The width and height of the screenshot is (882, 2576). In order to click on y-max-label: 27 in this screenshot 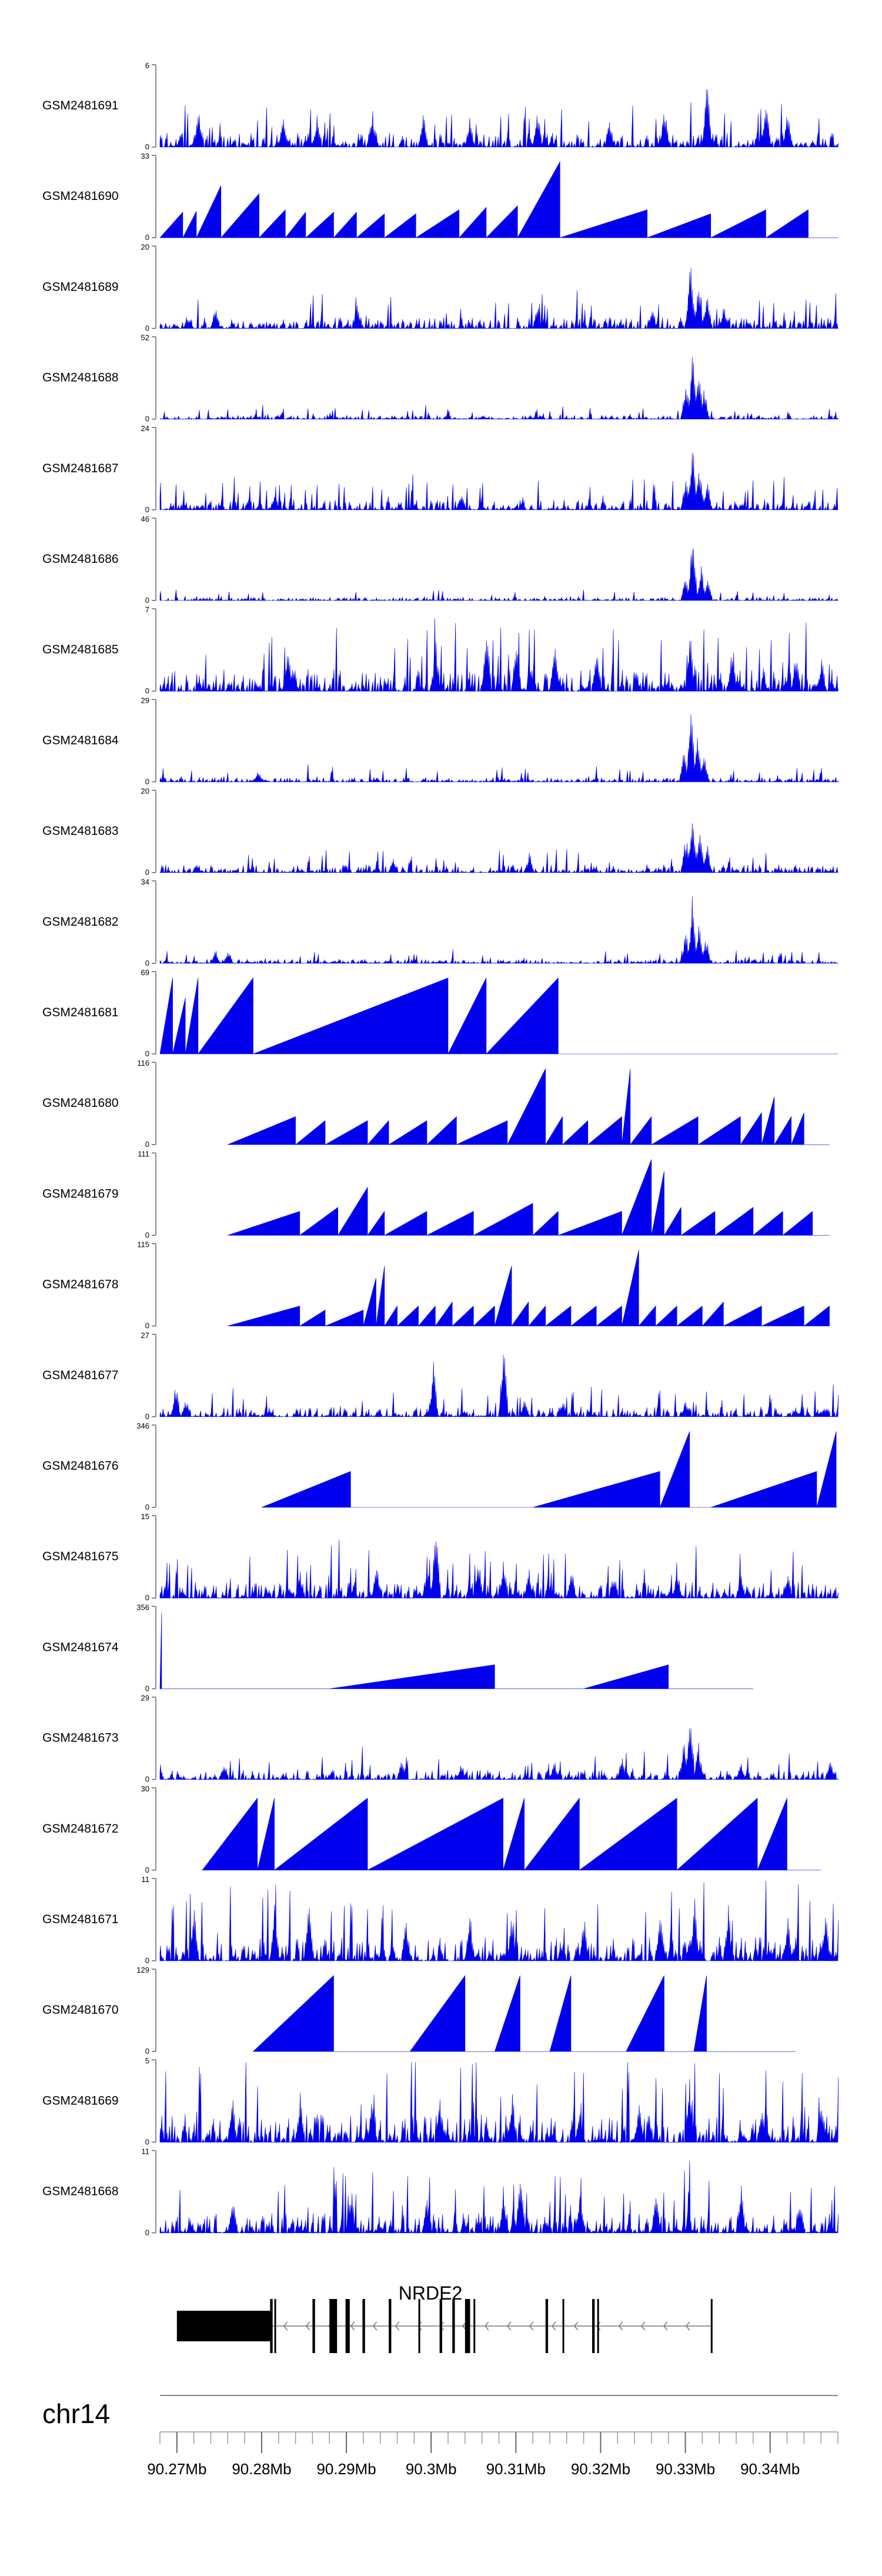, I will do `click(145, 1335)`.